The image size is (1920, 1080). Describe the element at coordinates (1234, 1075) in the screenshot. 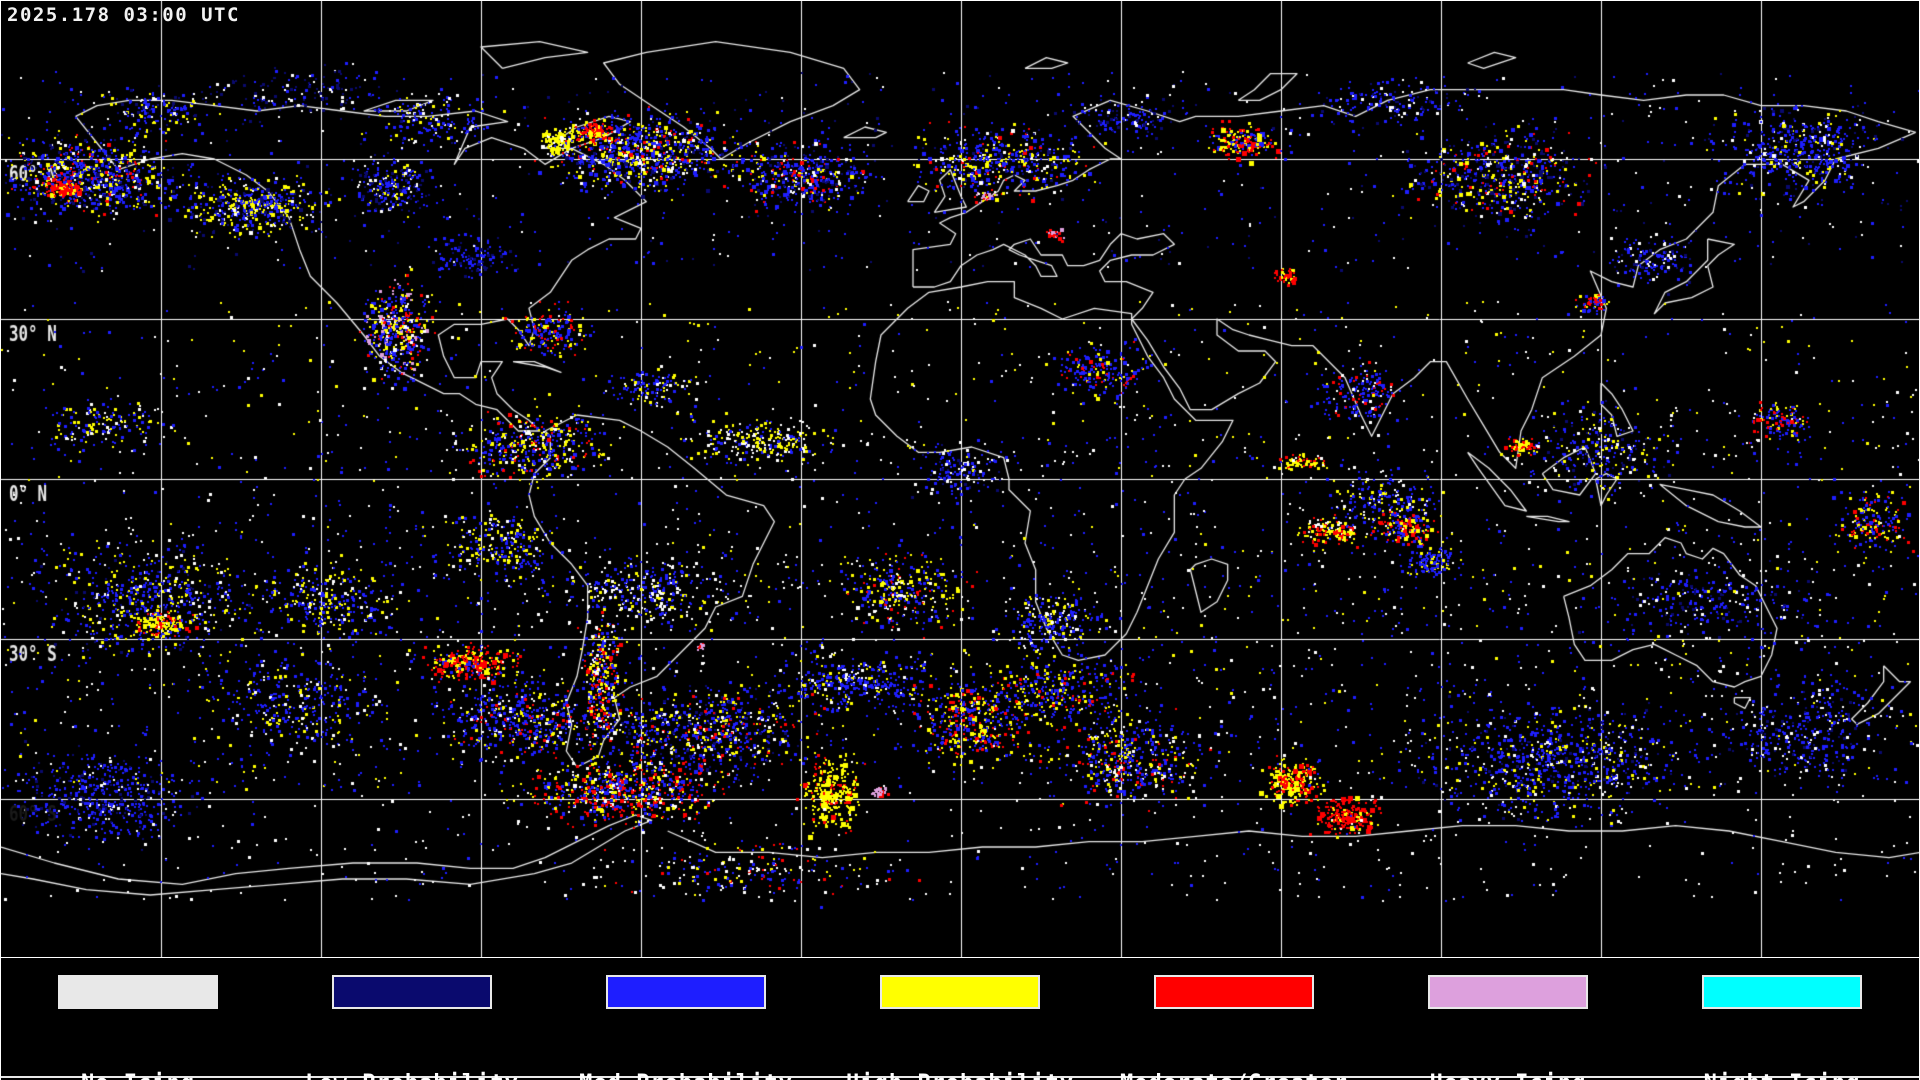

I see `legend-label-line1: Moderate/Greater` at that location.